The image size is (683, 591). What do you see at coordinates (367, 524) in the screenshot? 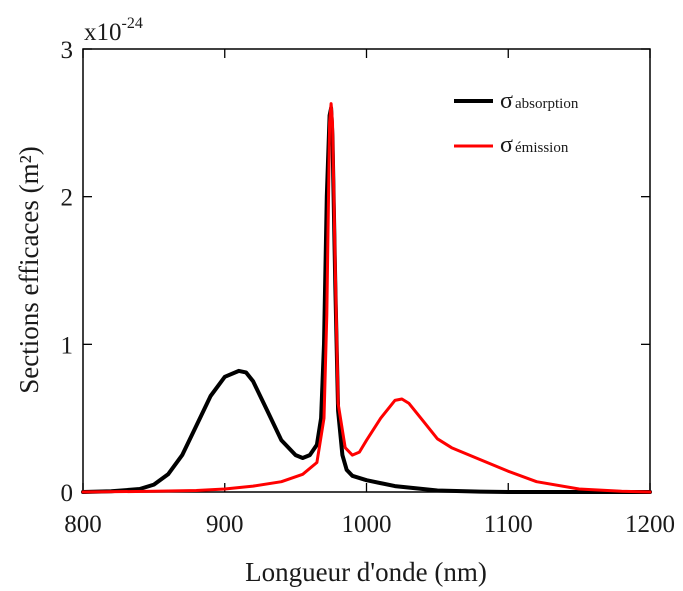
I see `x-tick-label: 1000` at bounding box center [367, 524].